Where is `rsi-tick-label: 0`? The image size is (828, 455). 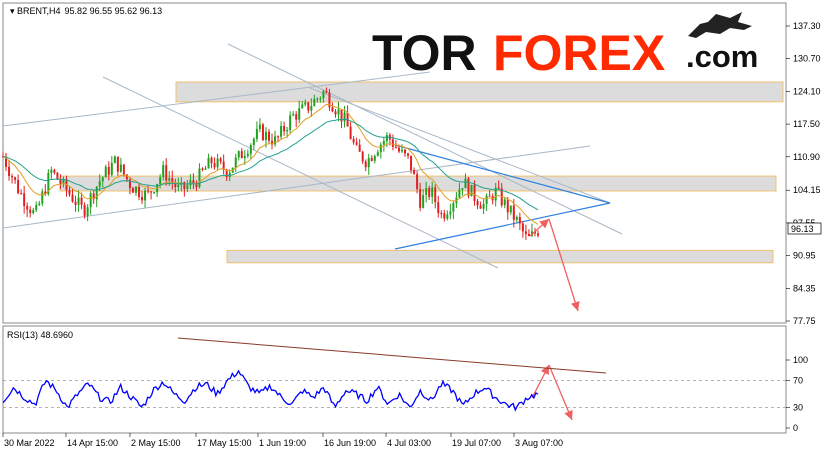 rsi-tick-label: 0 is located at coordinates (795, 428).